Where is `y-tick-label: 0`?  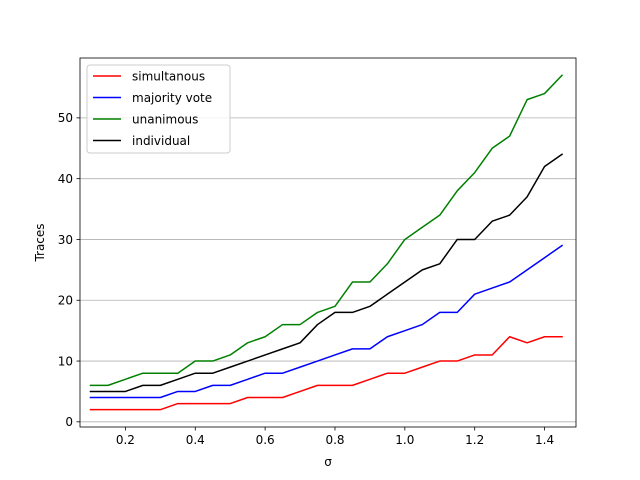 y-tick-label: 0 is located at coordinates (69, 422).